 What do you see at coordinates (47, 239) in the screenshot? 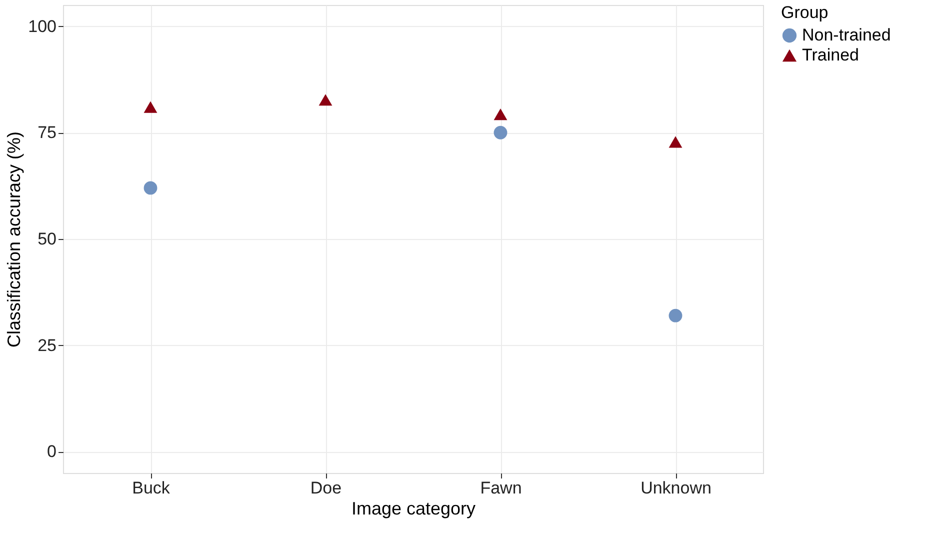
I see `y-tick-label: 50` at bounding box center [47, 239].